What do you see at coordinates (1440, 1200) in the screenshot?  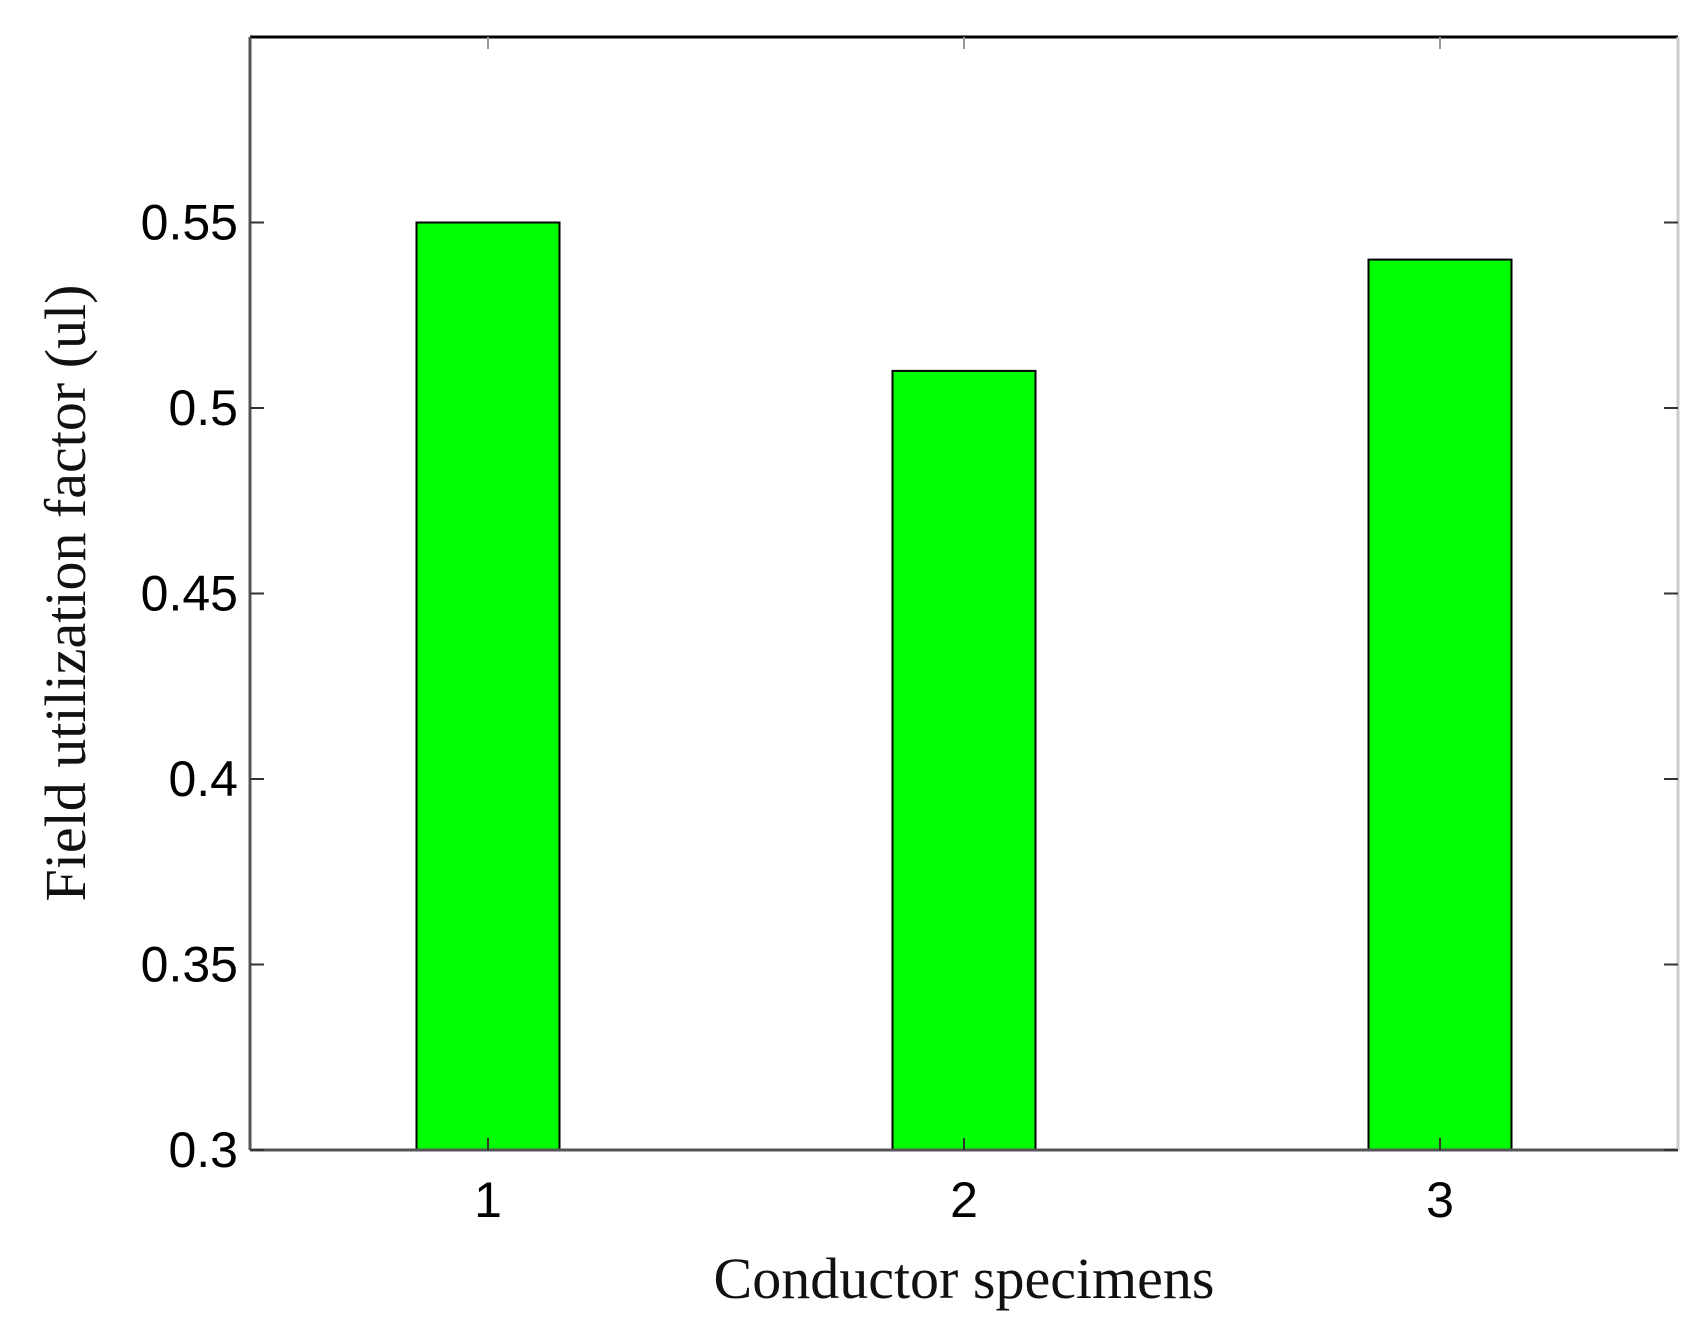 I see `x-tick-label: 3` at bounding box center [1440, 1200].